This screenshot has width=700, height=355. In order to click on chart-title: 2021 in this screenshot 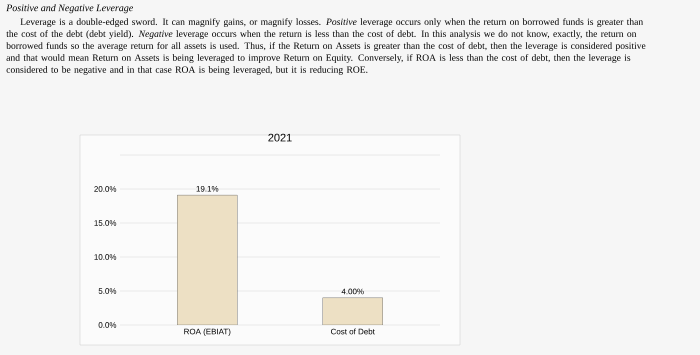, I will do `click(280, 138)`.